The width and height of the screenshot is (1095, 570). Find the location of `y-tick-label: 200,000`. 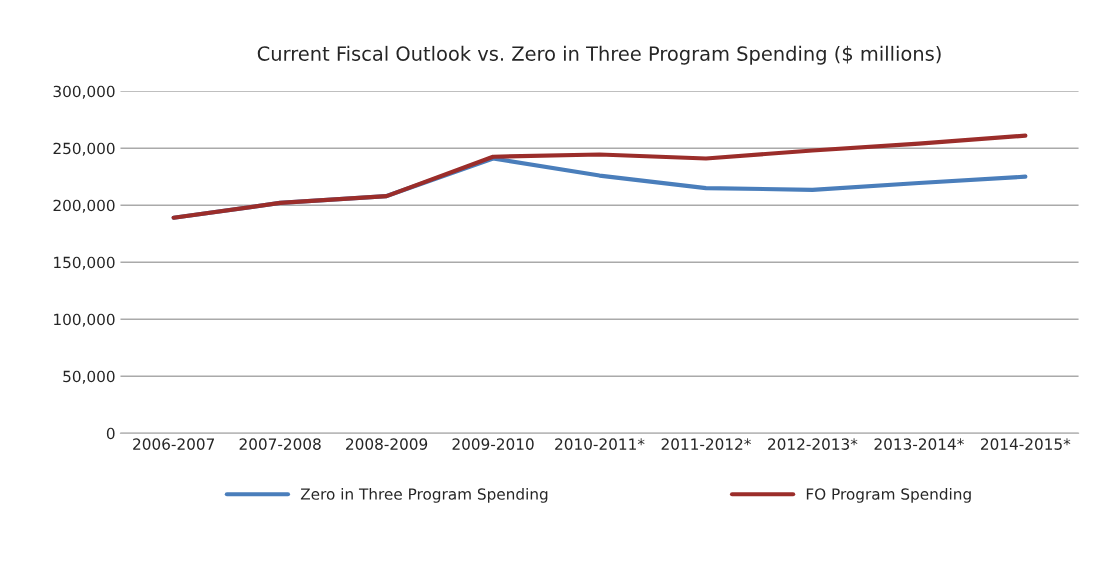

y-tick-label: 200,000 is located at coordinates (84, 206).